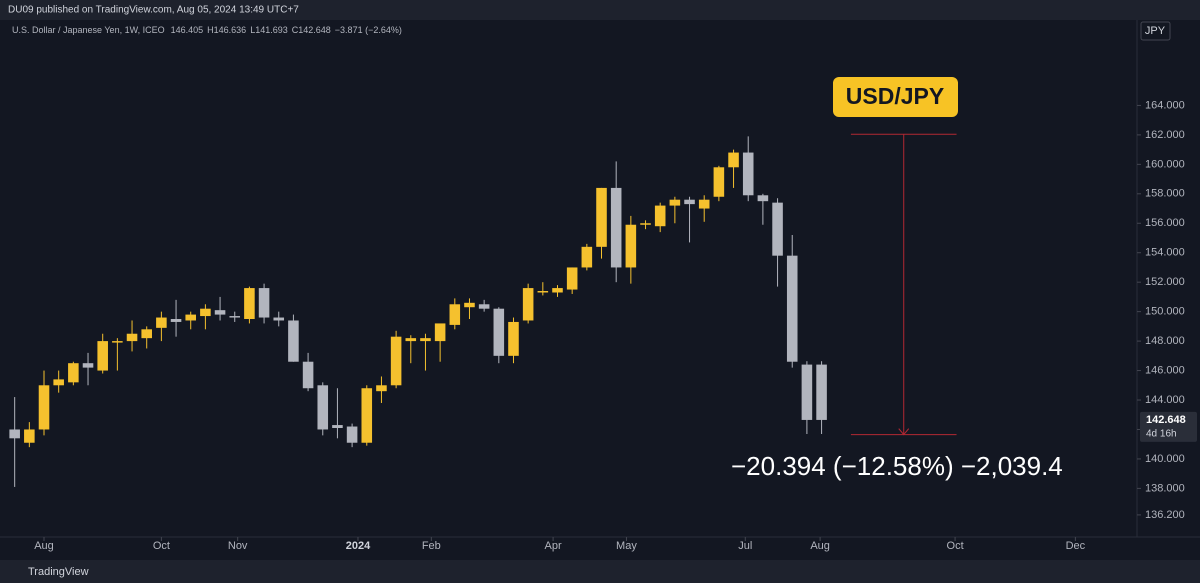 The height and width of the screenshot is (583, 1200). What do you see at coordinates (904, 432) in the screenshot?
I see `measure-arrowhead` at bounding box center [904, 432].